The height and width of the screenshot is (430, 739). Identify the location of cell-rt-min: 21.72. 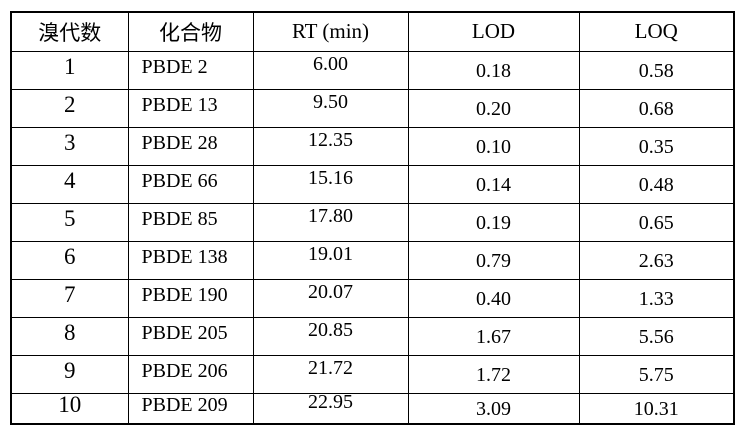
(330, 374).